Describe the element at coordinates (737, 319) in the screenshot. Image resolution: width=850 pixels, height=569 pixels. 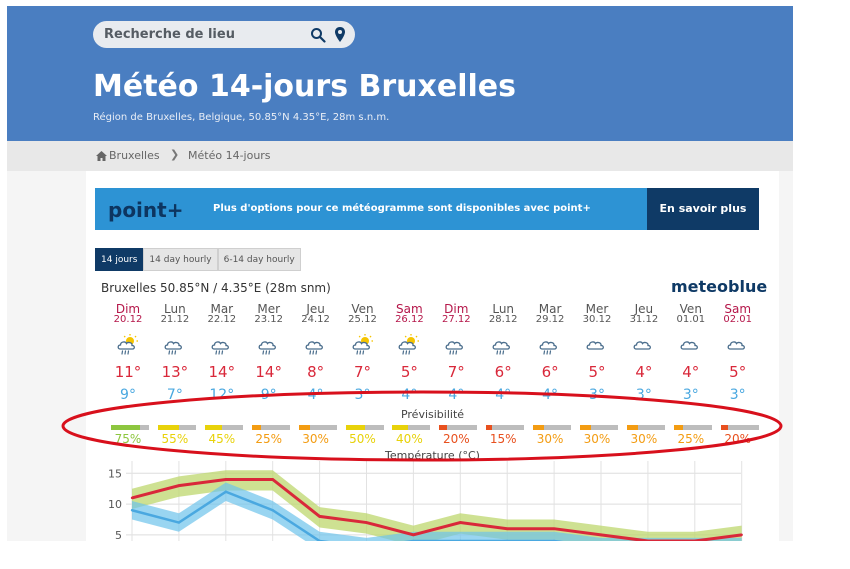
I see `day-date: 02.01` at that location.